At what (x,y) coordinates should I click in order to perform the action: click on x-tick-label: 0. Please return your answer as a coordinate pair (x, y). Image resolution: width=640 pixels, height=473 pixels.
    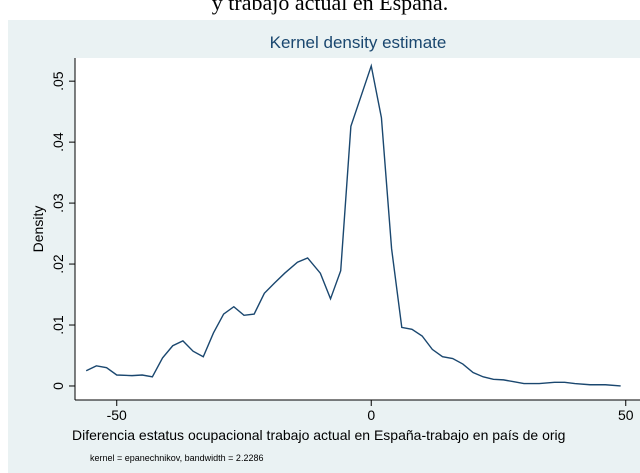
    Looking at the image, I should click on (371, 415).